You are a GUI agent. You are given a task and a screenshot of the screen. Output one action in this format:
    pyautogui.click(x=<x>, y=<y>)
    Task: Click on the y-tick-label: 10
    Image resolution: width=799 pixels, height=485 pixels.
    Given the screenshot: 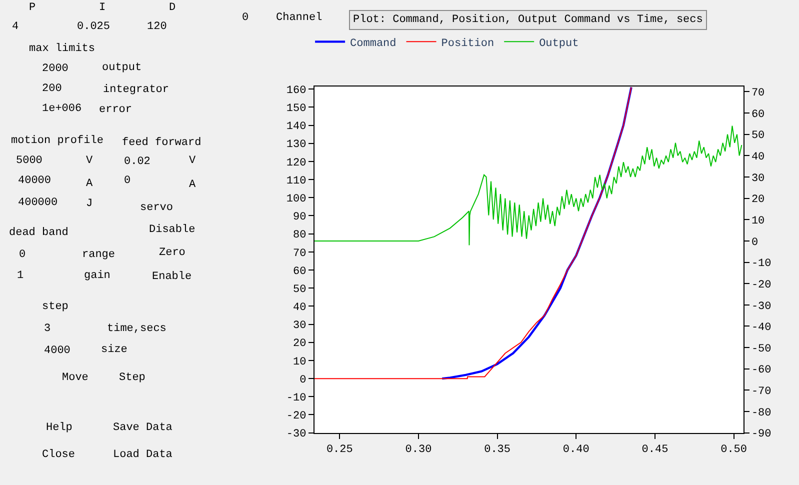 What is the action you would take?
    pyautogui.click(x=299, y=362)
    